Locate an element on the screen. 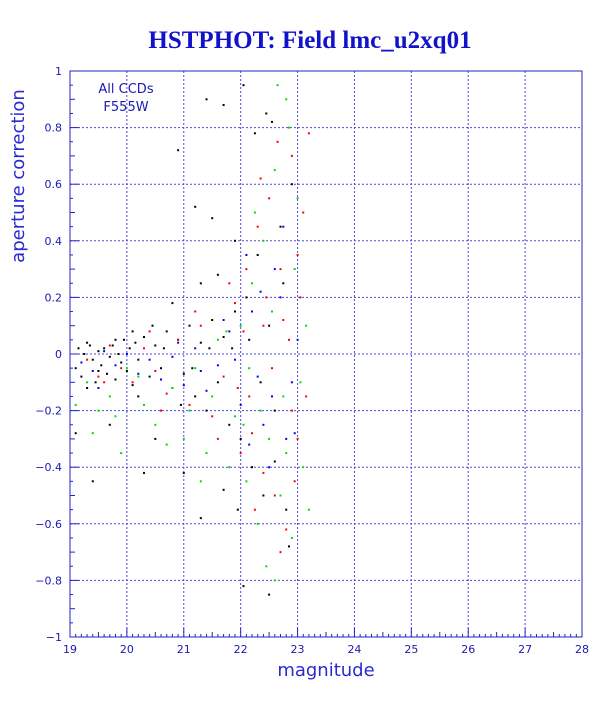 The height and width of the screenshot is (709, 612). annotation-all-ccds: All CCDs is located at coordinates (125, 89).